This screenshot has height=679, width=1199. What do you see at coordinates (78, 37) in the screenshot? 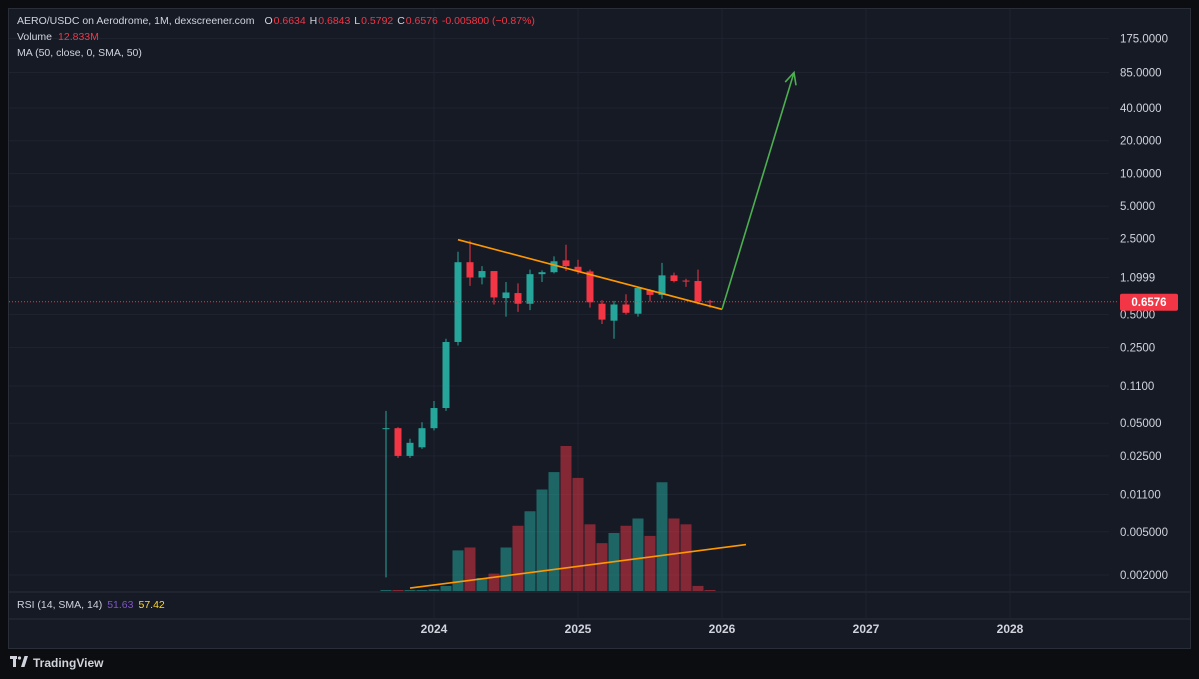
I see `volume-value: 12.833M` at bounding box center [78, 37].